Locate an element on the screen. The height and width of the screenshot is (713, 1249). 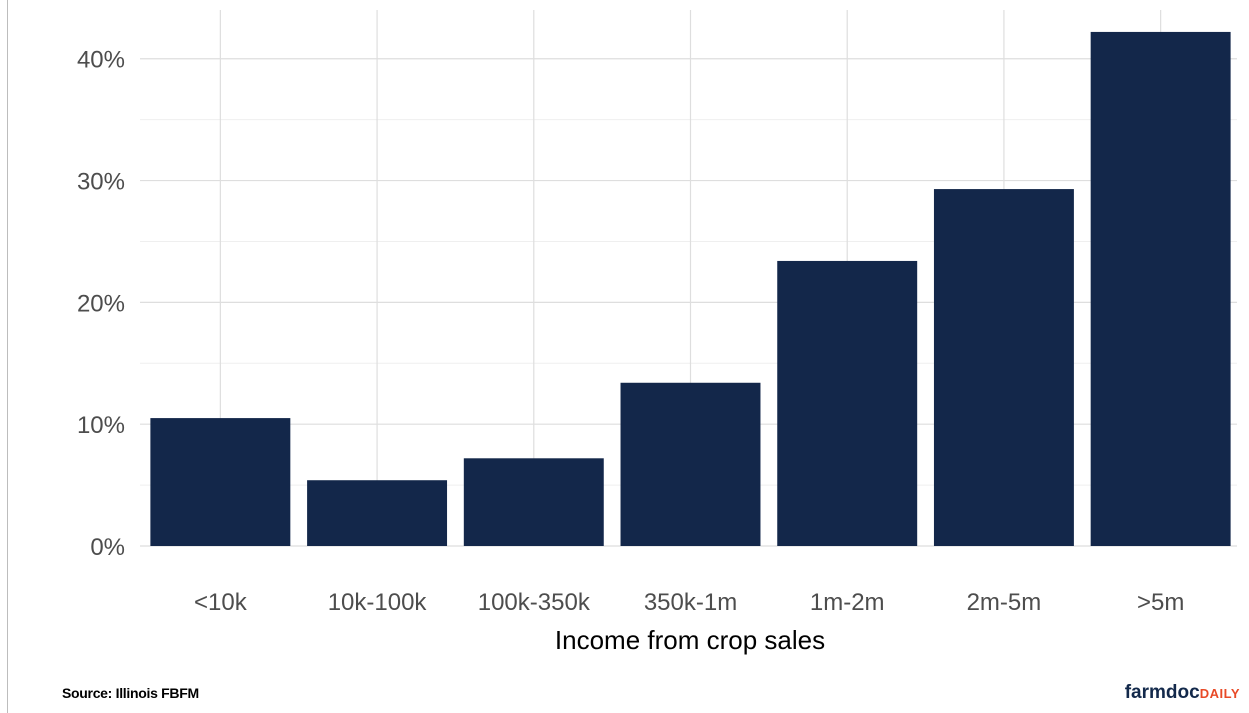
y-tick-label: 0% is located at coordinates (107, 547).